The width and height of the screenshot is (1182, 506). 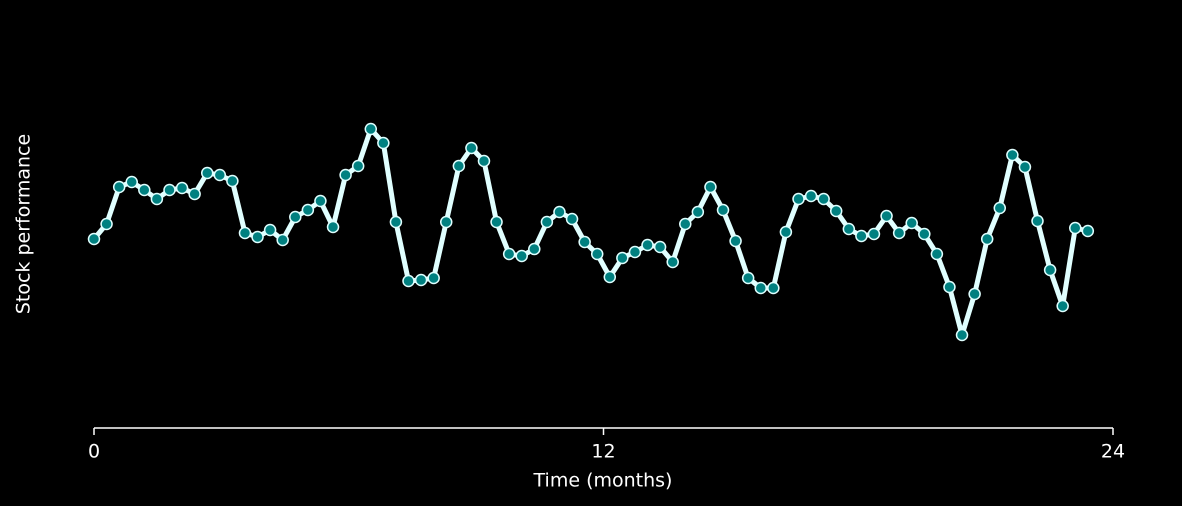 What do you see at coordinates (1113, 452) in the screenshot?
I see `x-tick-label: 24` at bounding box center [1113, 452].